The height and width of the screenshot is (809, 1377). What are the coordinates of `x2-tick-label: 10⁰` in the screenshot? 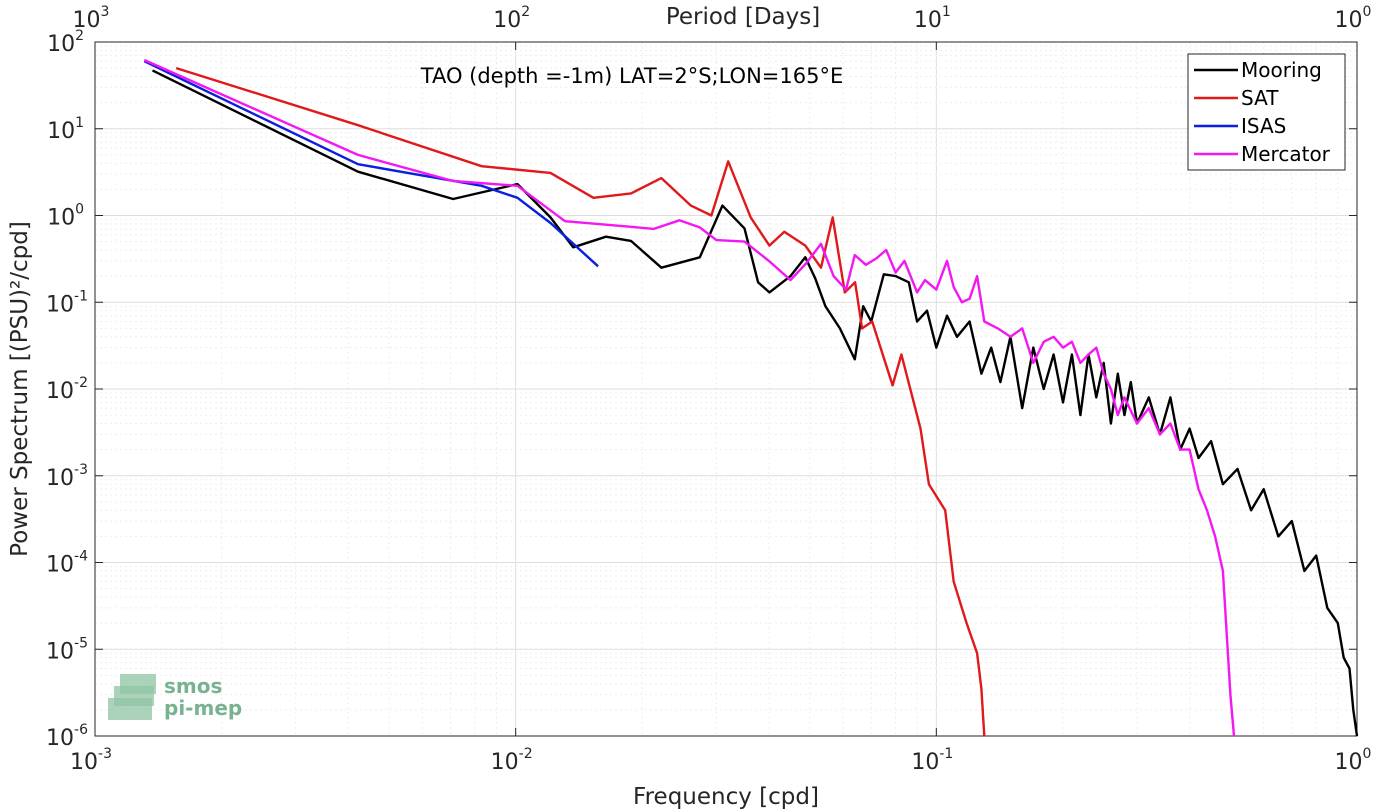 It's located at (1353, 18).